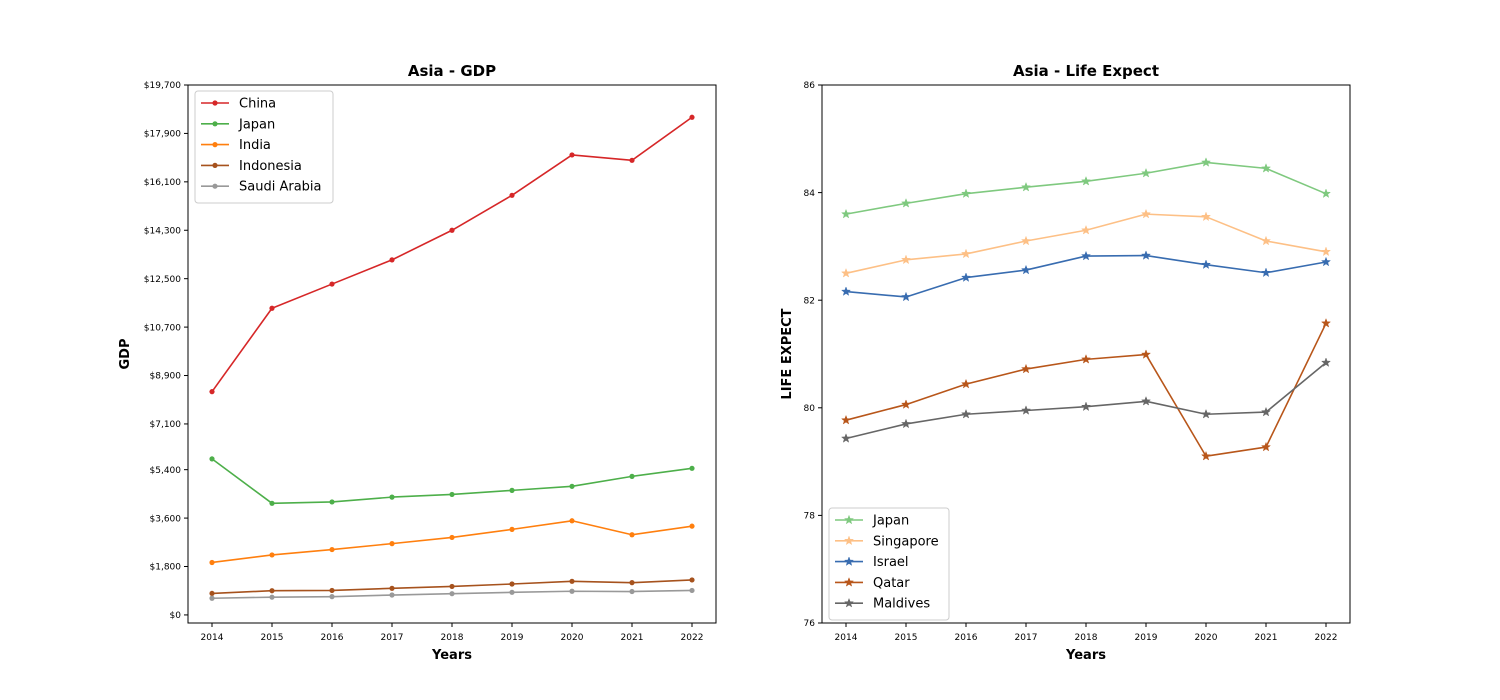 The height and width of the screenshot is (700, 1500). I want to click on gdp-y-tick-label: $14,300, so click(162, 231).